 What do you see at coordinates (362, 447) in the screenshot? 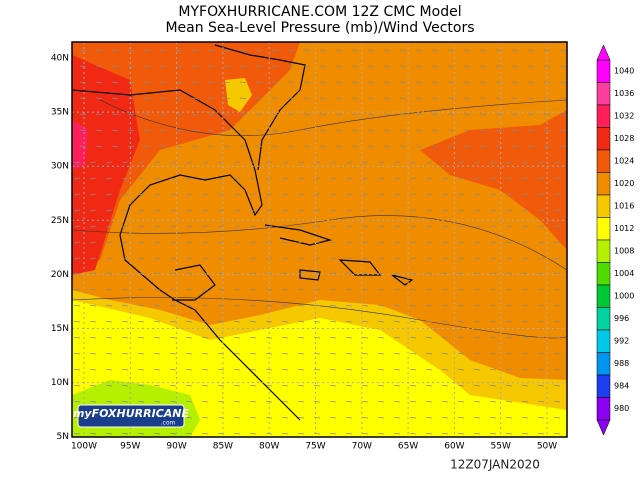
I see `lon-label: 70W` at bounding box center [362, 447].